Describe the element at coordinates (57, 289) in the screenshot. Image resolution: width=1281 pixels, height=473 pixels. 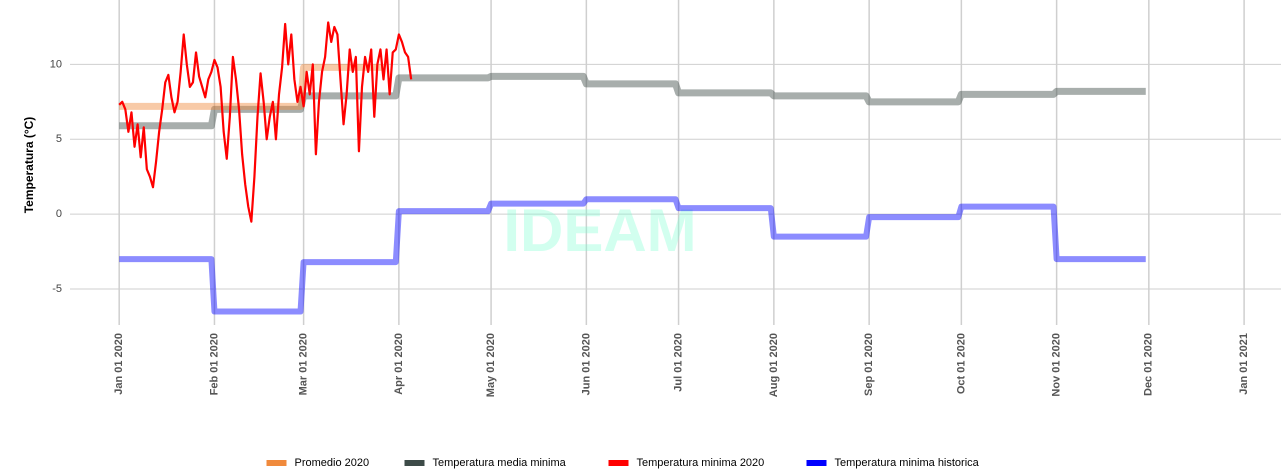
I see `y-tick-label: -5` at that location.